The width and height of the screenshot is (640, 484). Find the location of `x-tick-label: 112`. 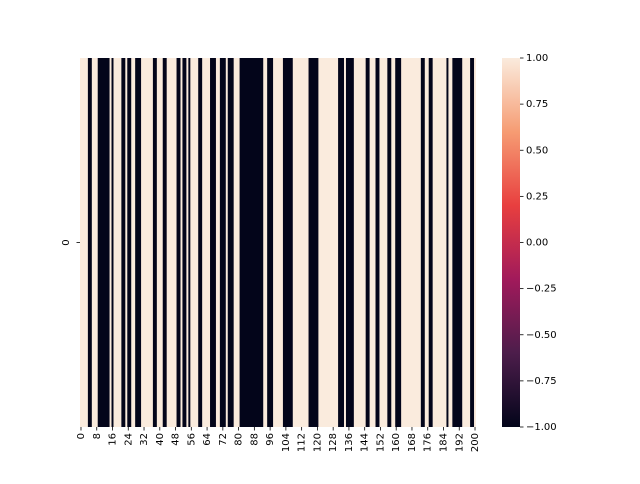

x-tick-label: 112 is located at coordinates (302, 442).